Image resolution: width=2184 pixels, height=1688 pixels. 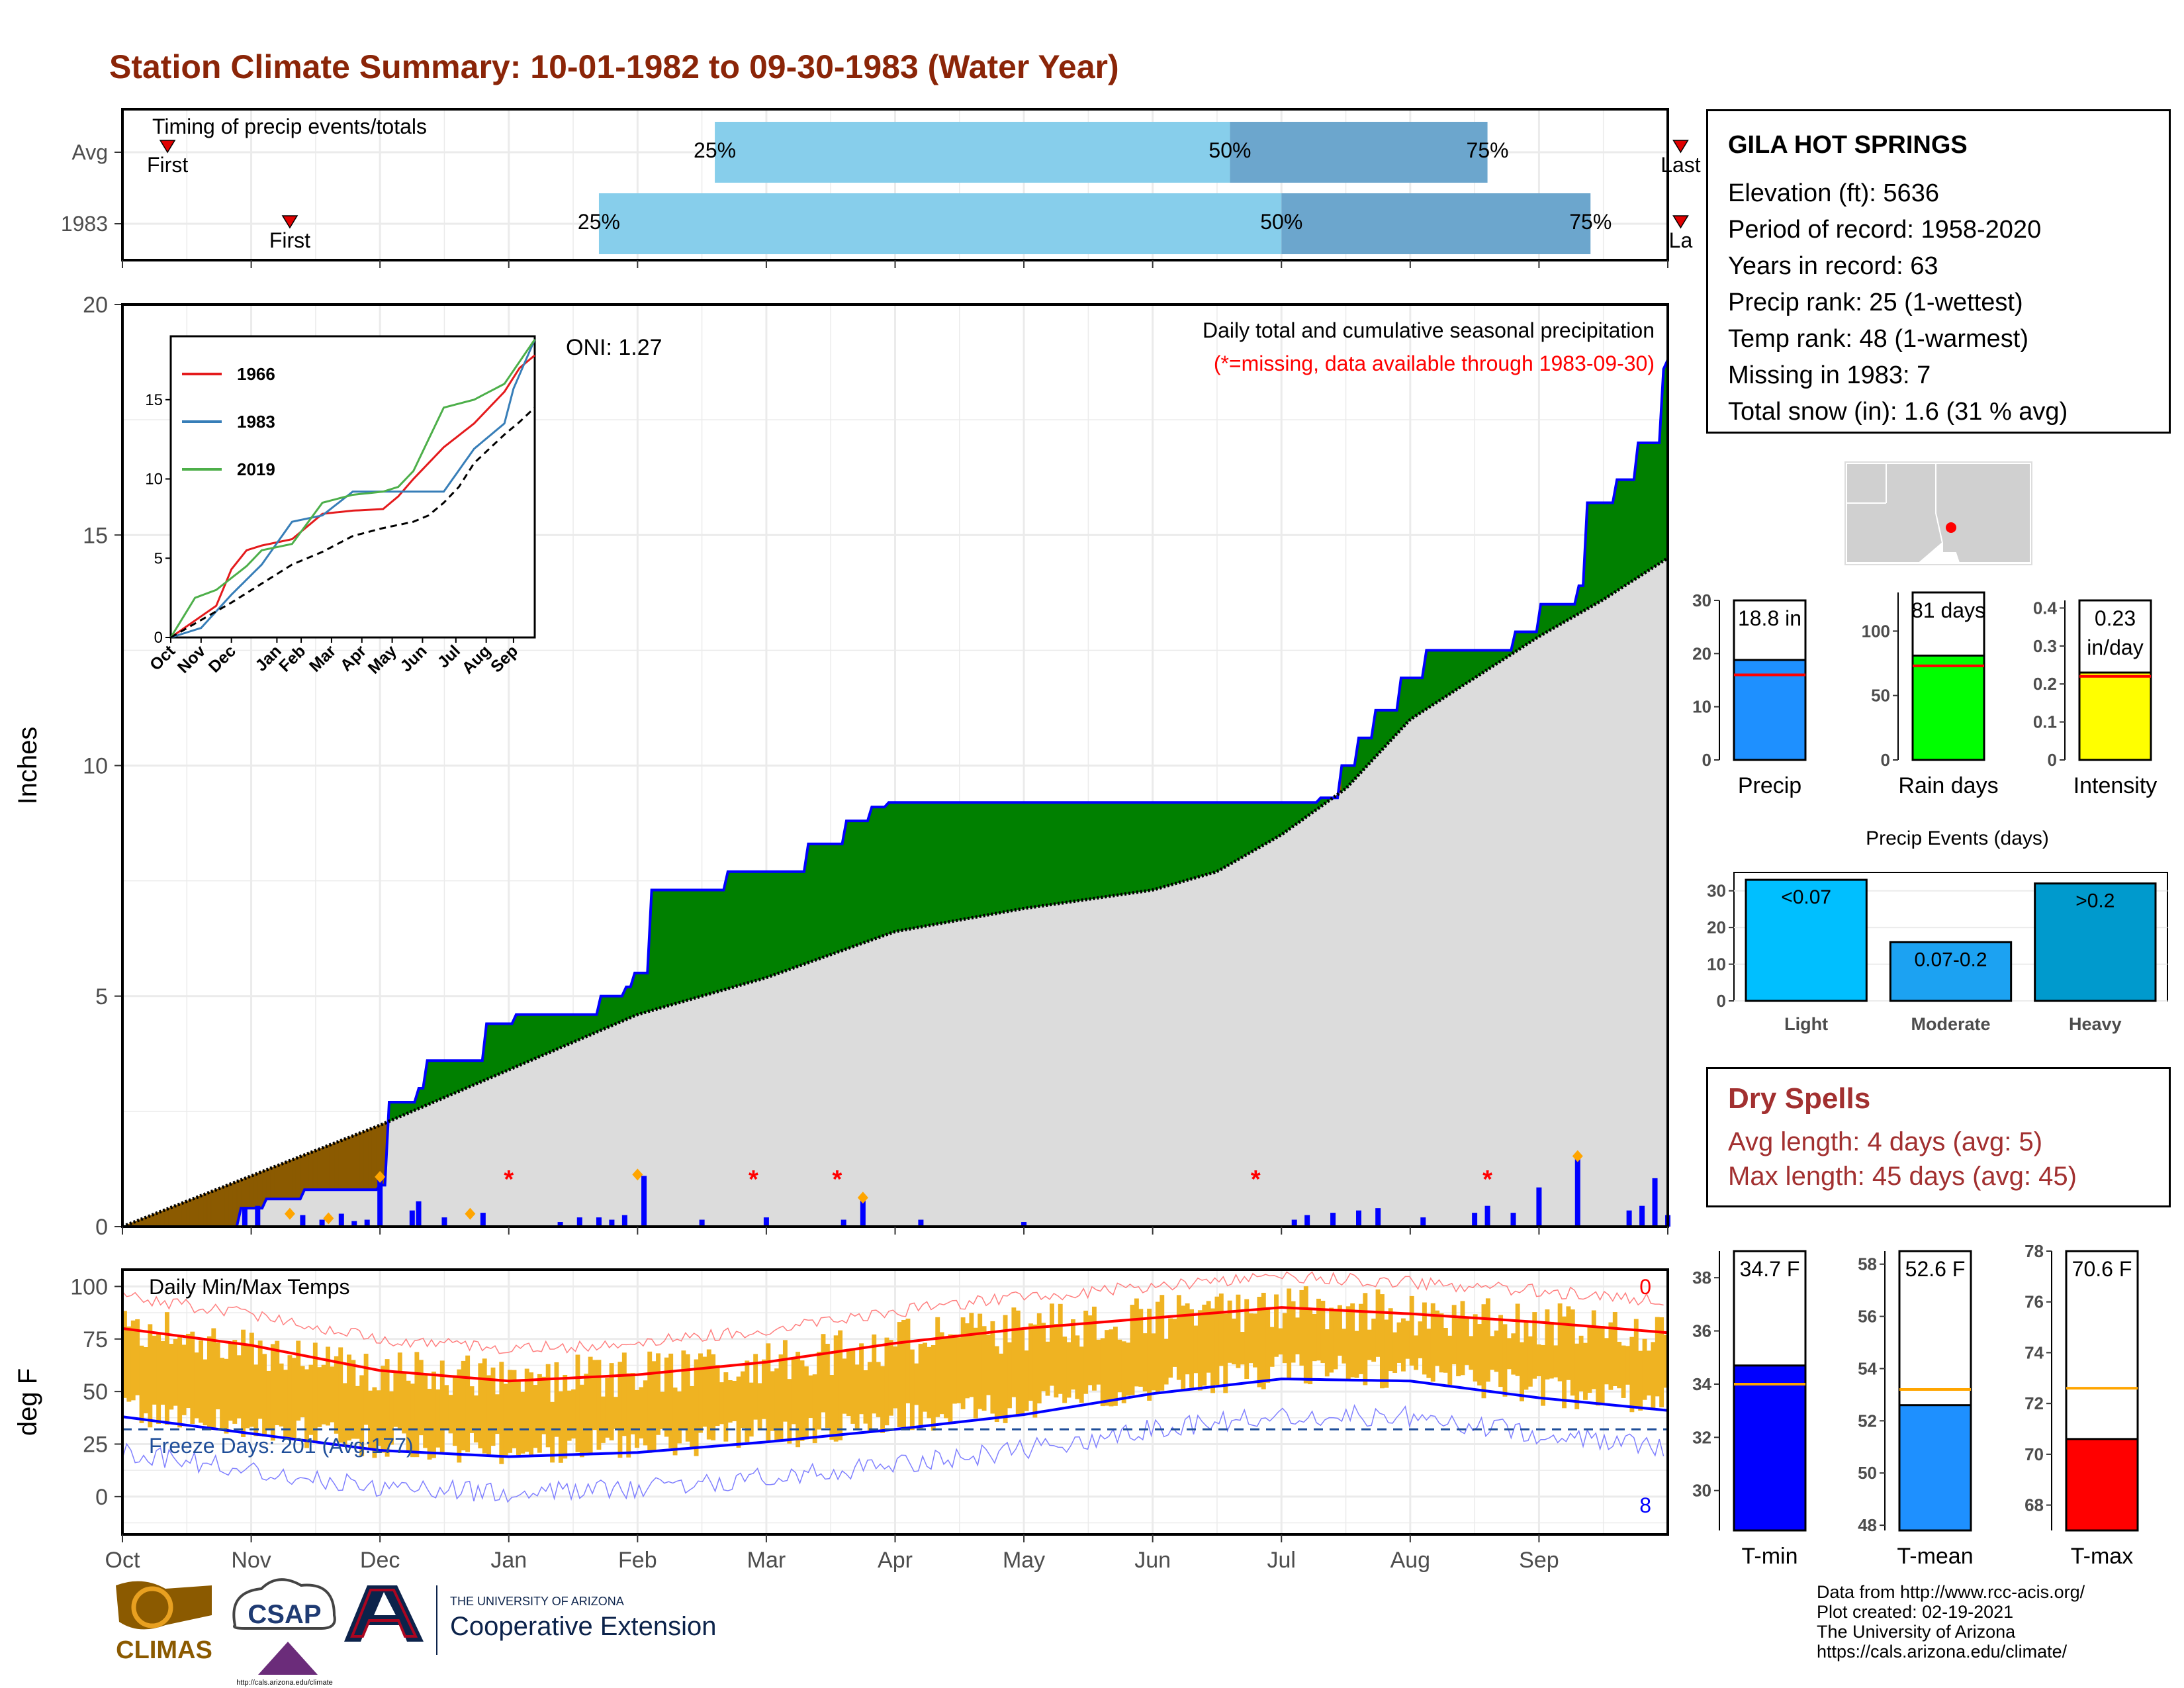 I want to click on events-bar-label: >0.2, so click(x=2095, y=901).